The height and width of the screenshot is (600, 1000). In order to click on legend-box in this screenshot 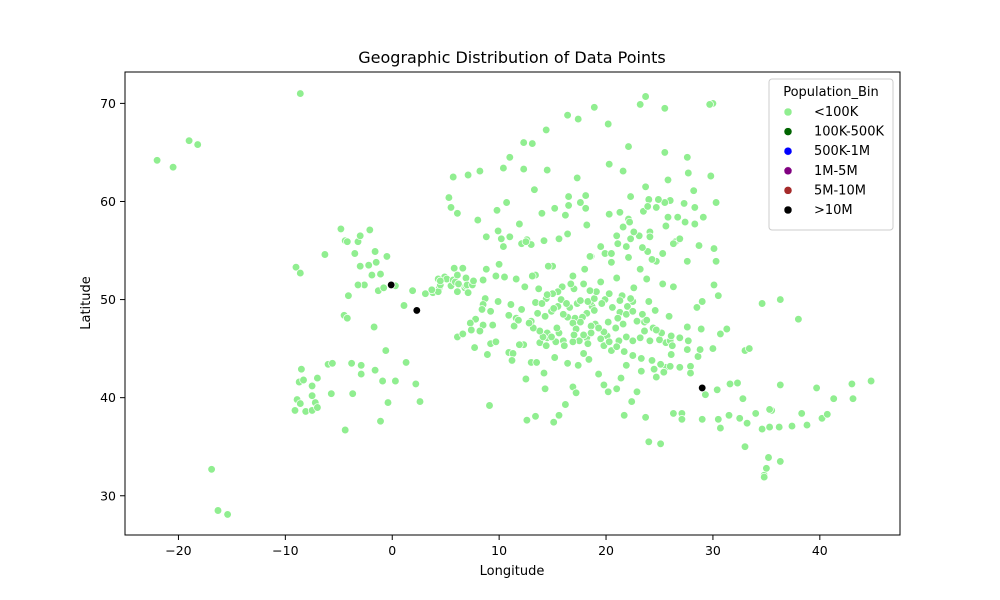, I will do `click(831, 154)`.